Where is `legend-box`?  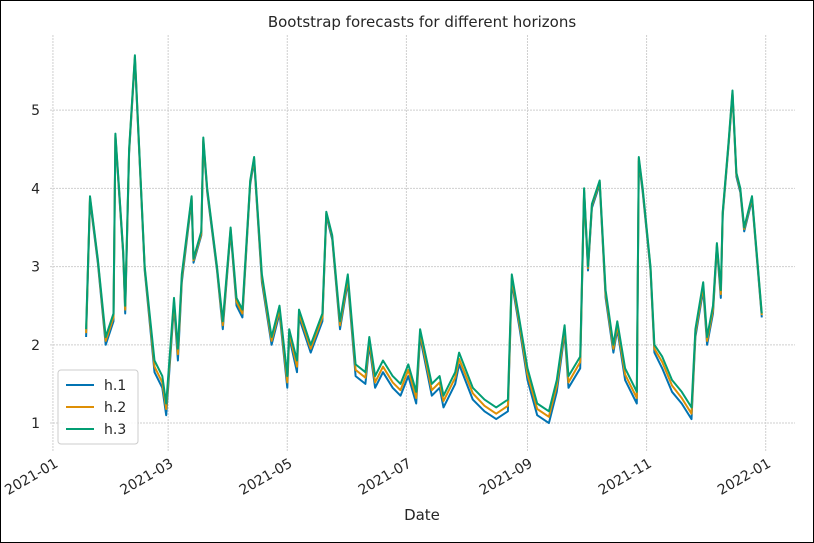
legend-box is located at coordinates (98, 407).